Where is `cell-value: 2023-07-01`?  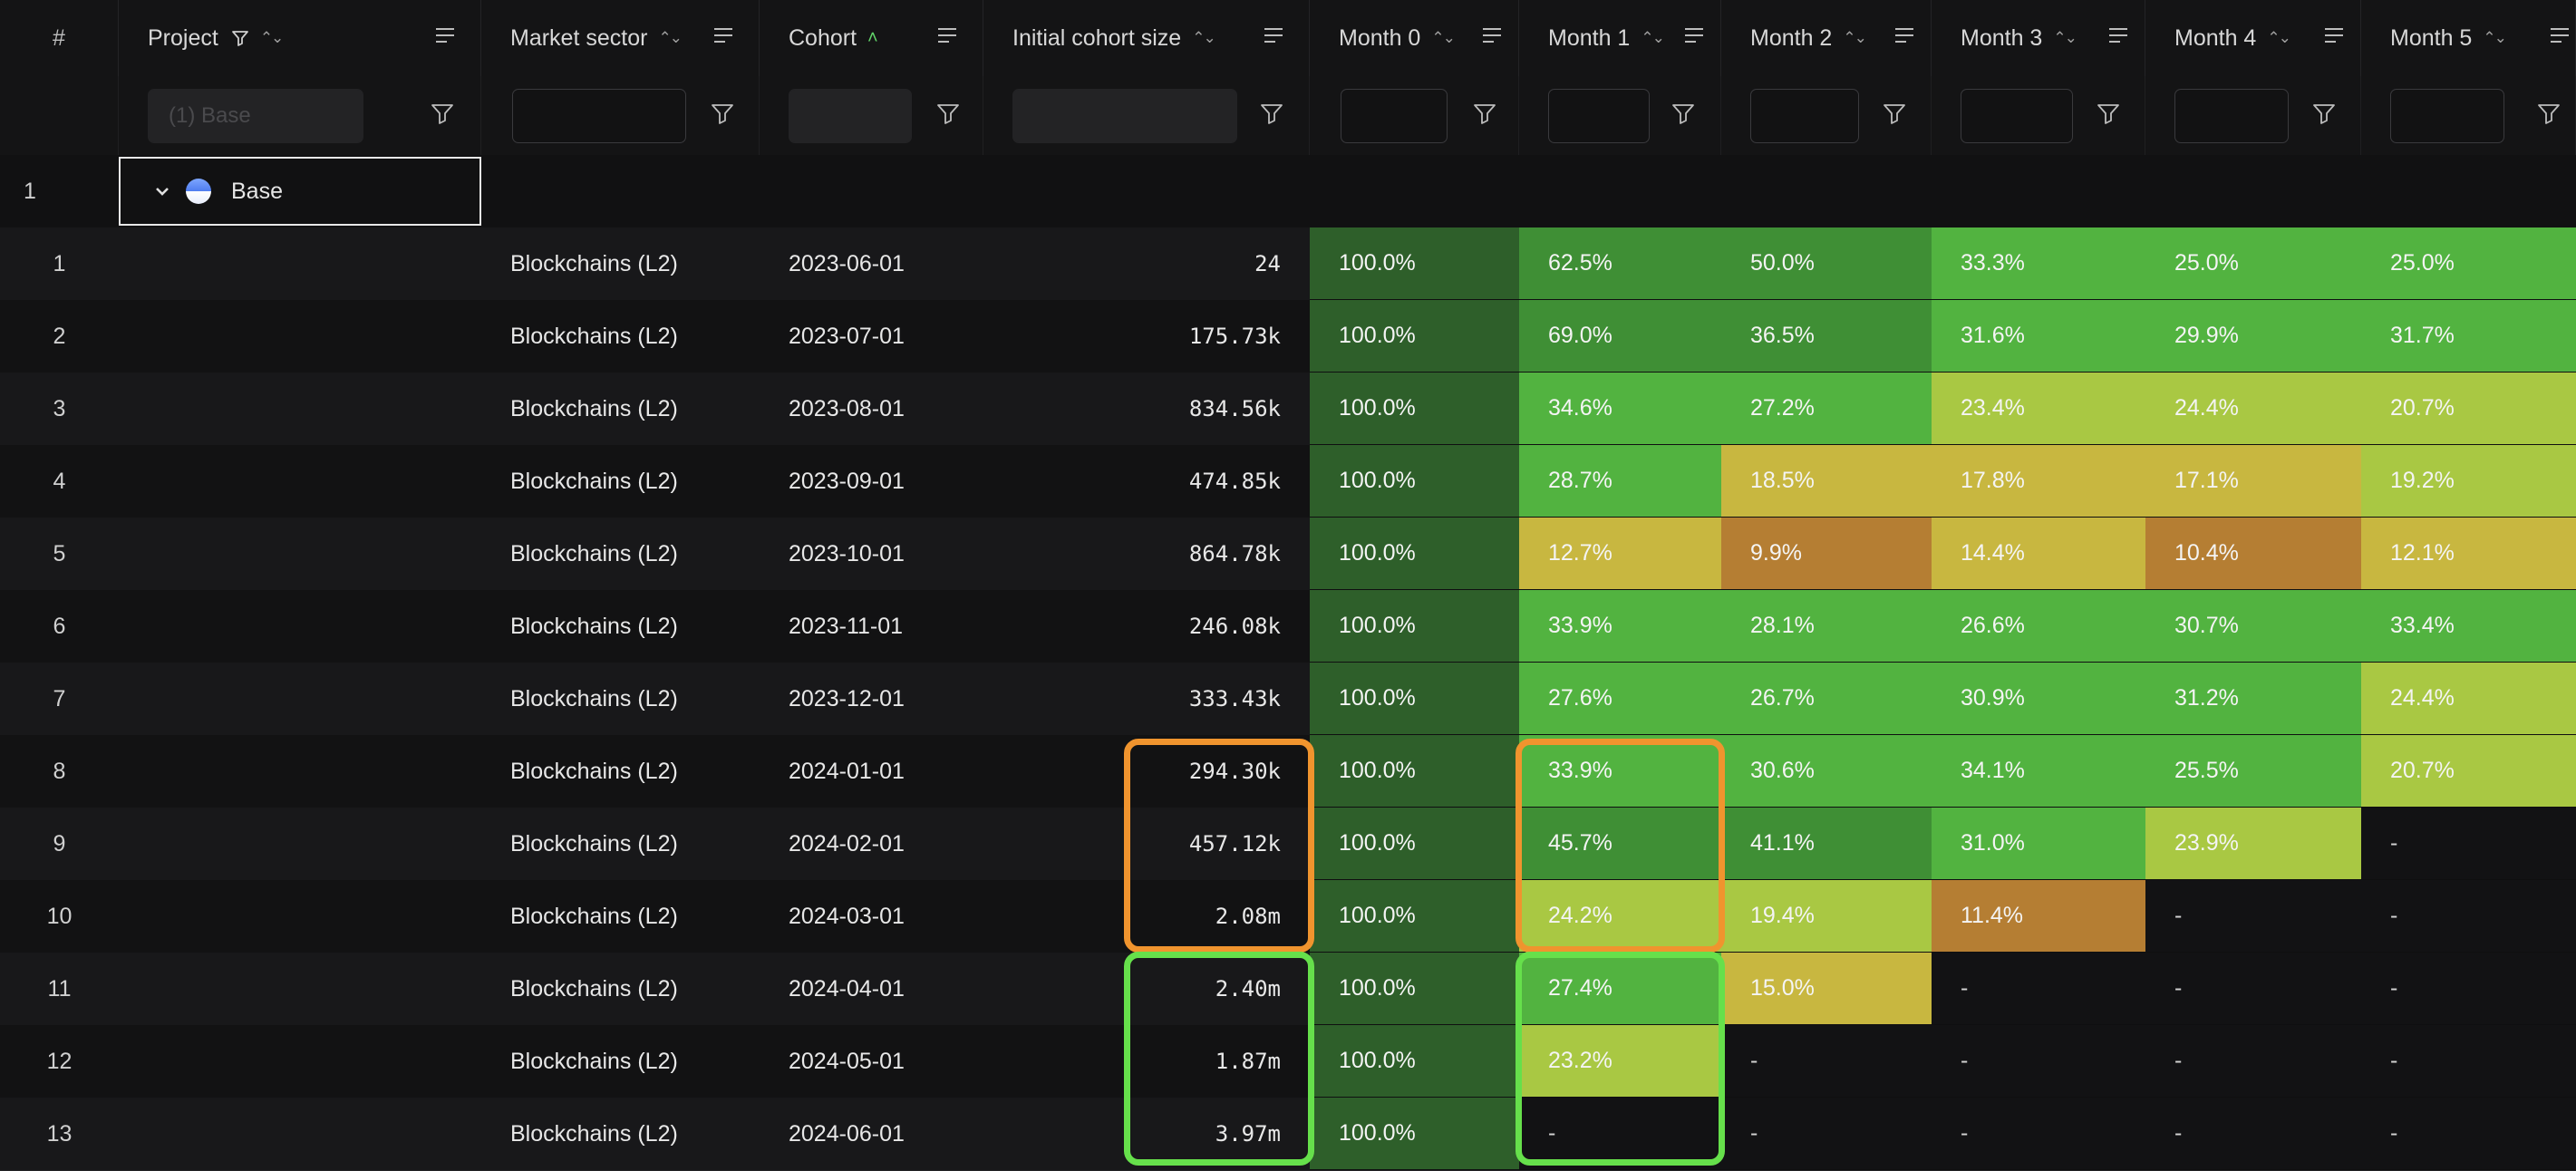 cell-value: 2023-07-01 is located at coordinates (847, 336).